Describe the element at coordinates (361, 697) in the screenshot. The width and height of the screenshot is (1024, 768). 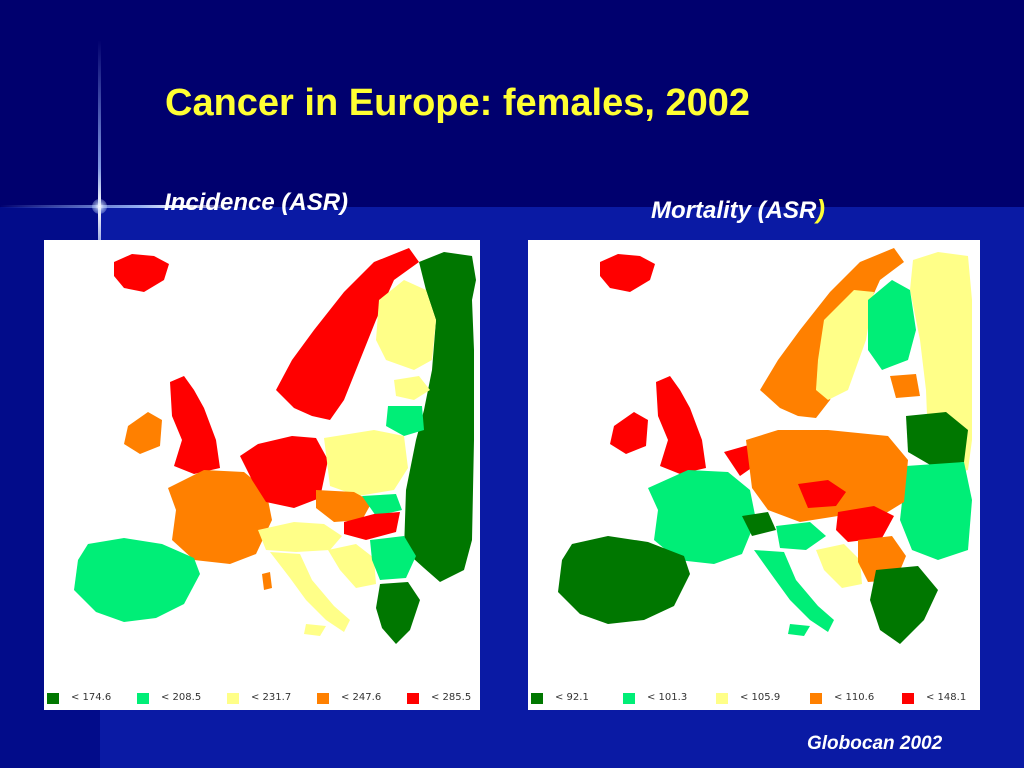
I see `legend-label: < 247.6` at that location.